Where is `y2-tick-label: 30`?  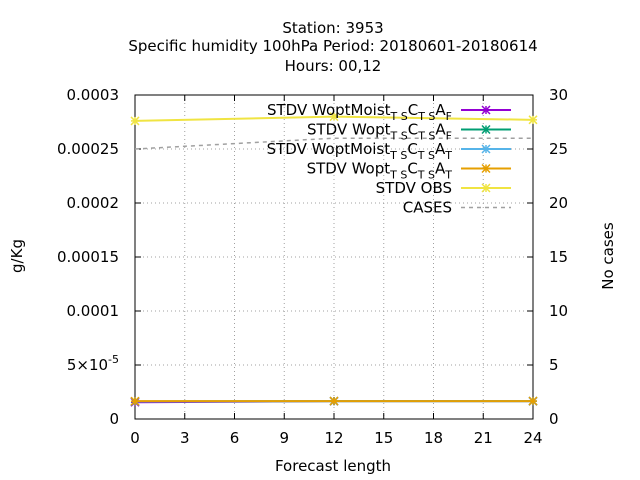 y2-tick-label: 30 is located at coordinates (558, 95).